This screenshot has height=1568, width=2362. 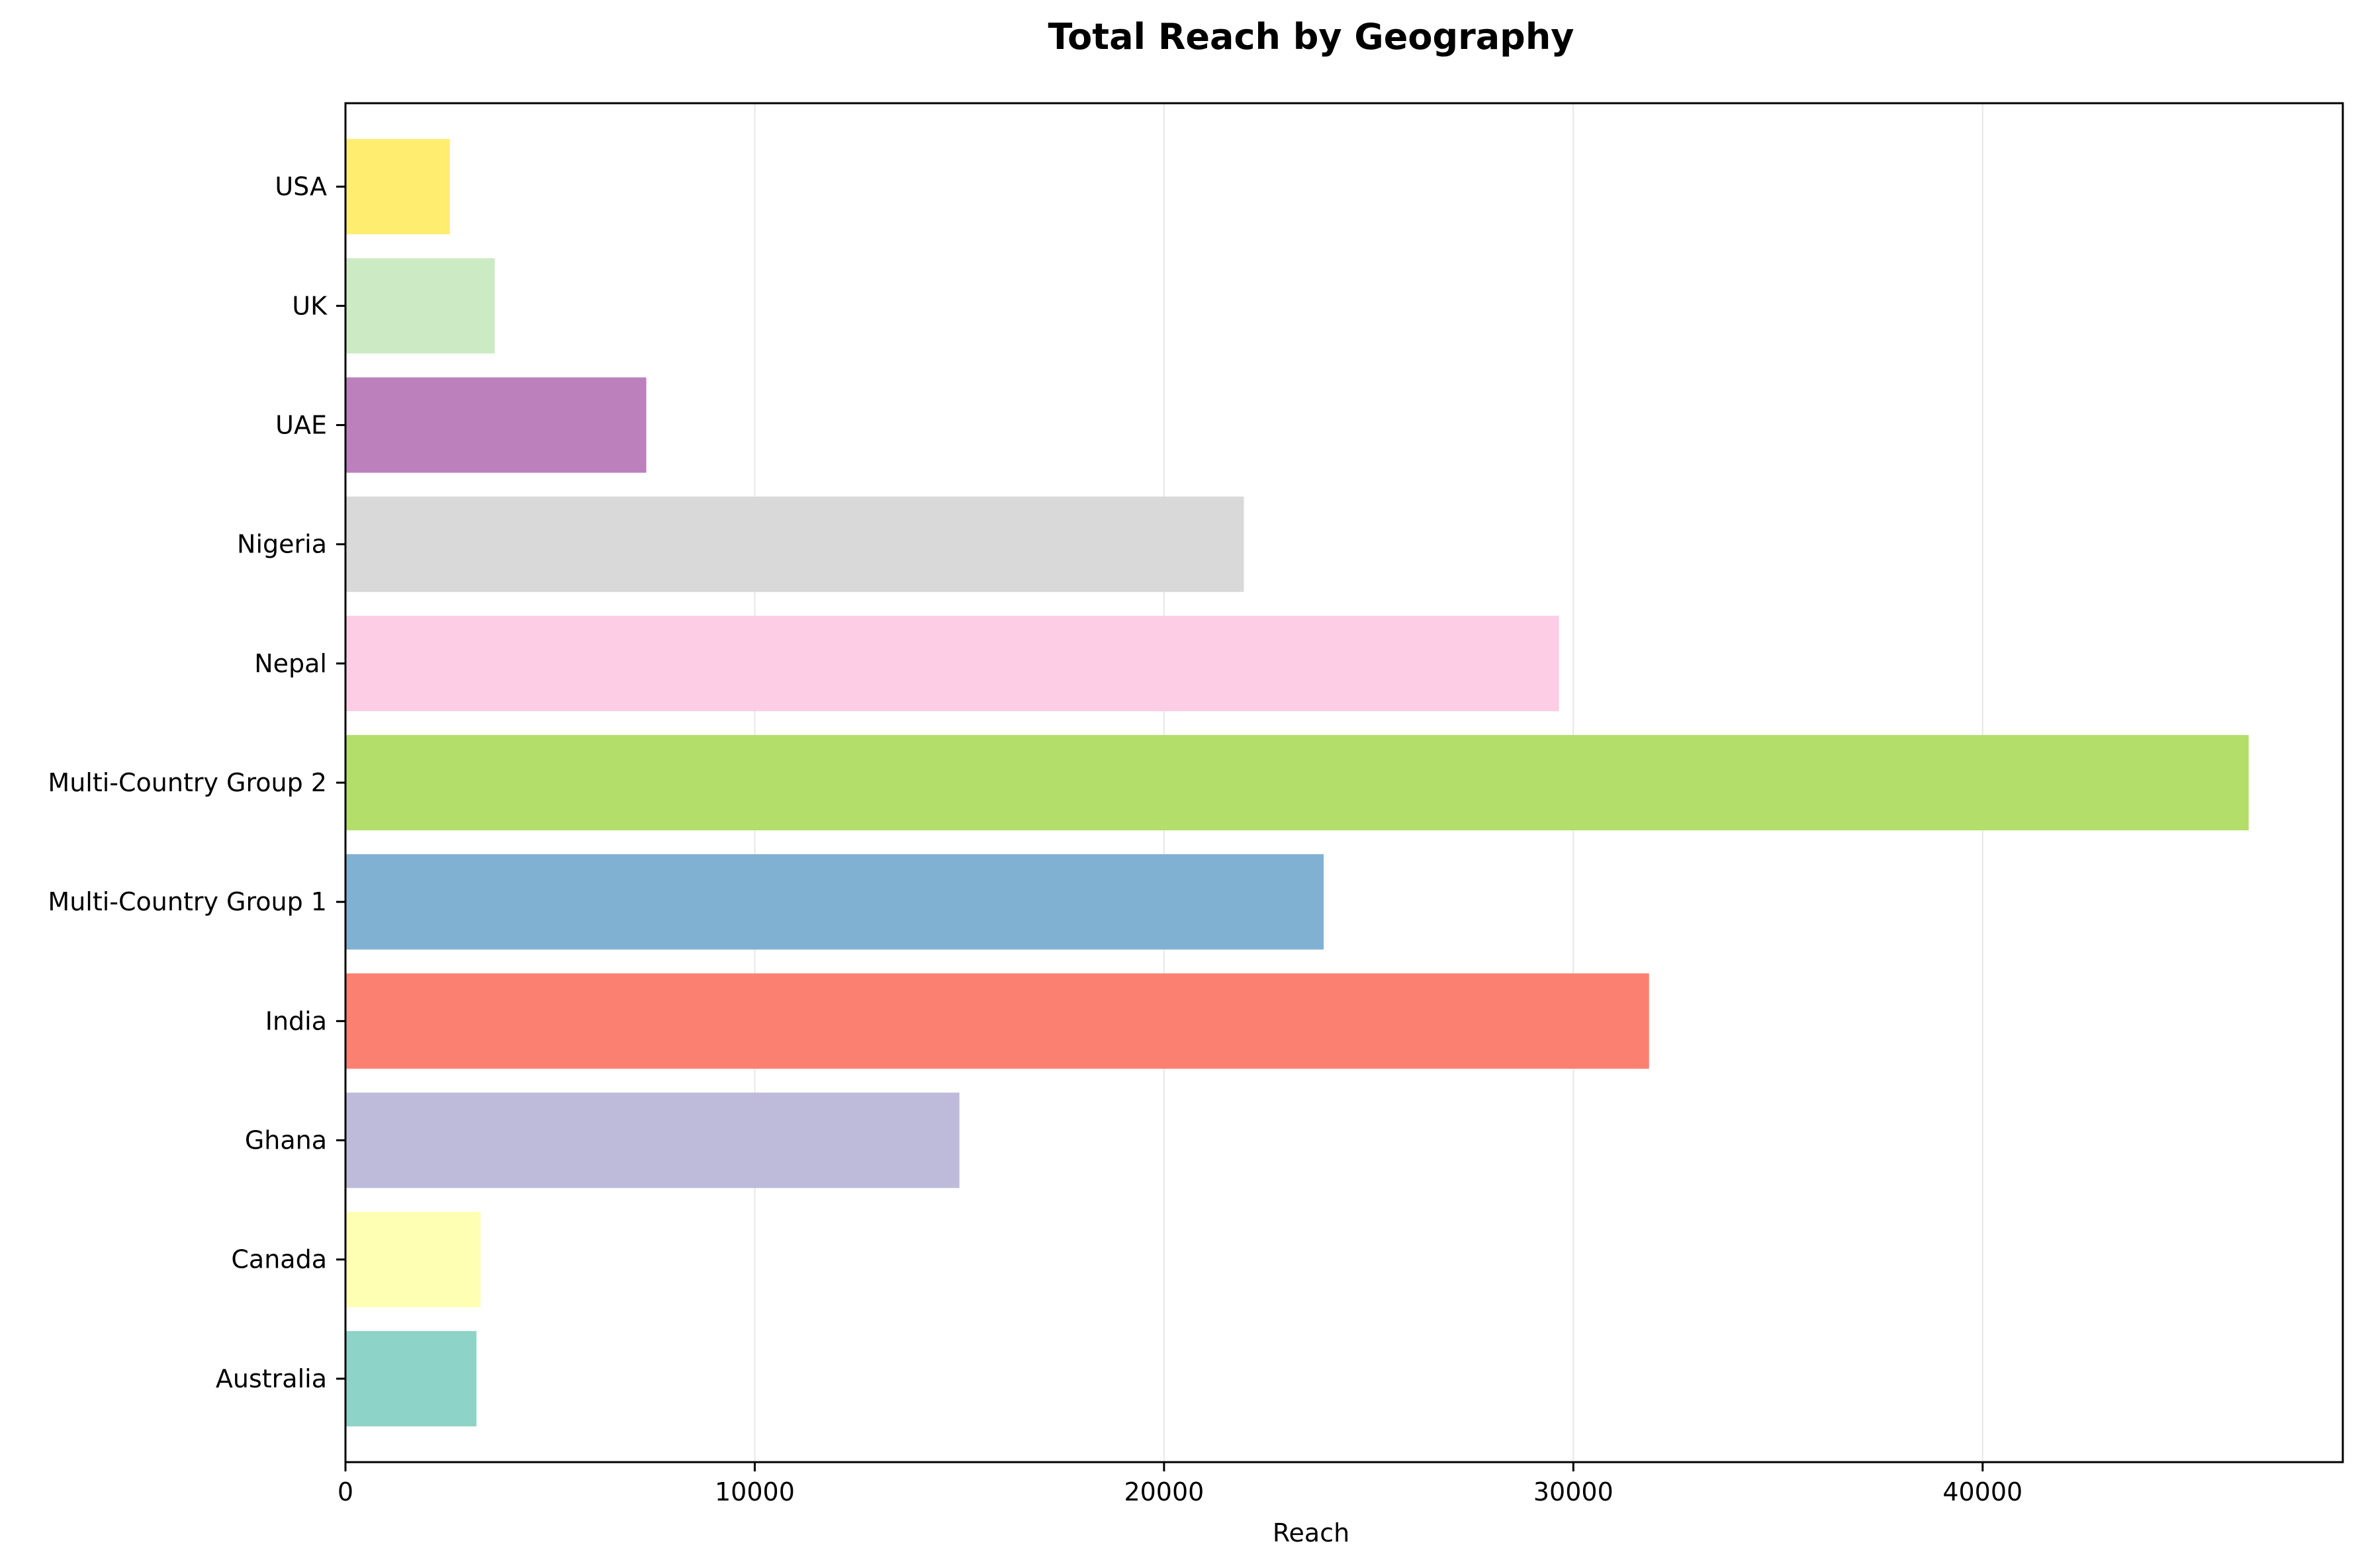 I want to click on x-tick-label: 30000, so click(x=1573, y=1492).